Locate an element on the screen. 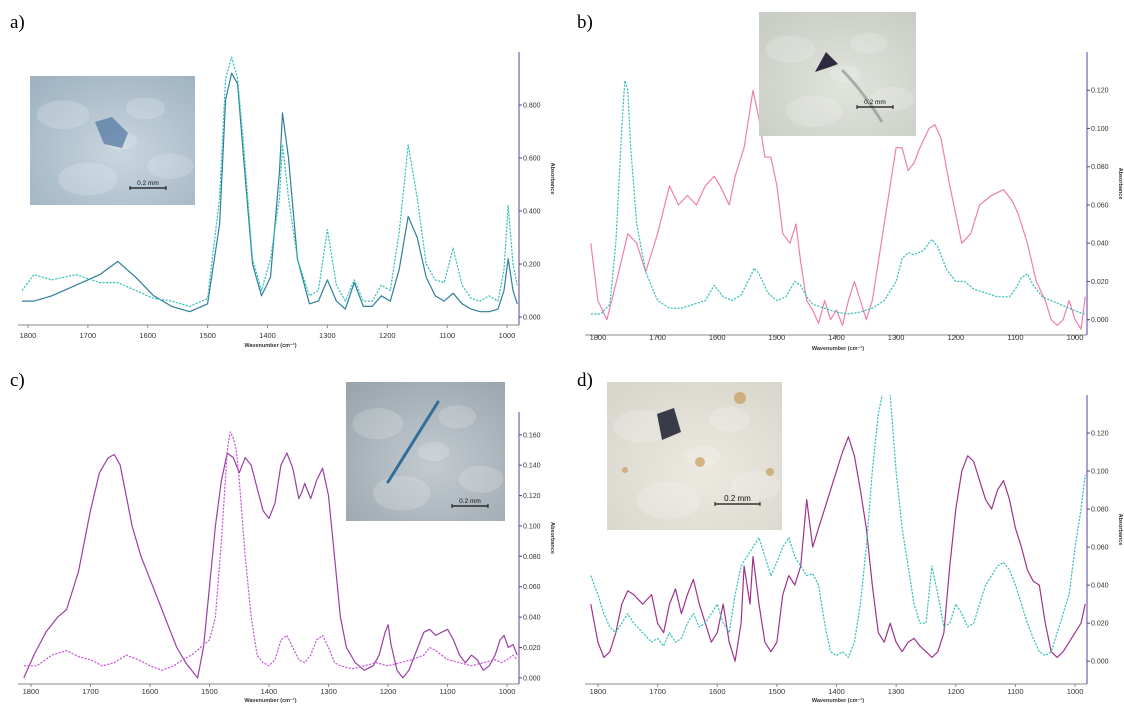 The height and width of the screenshot is (705, 1124). particle-chip is located at coordinates (669, 424).